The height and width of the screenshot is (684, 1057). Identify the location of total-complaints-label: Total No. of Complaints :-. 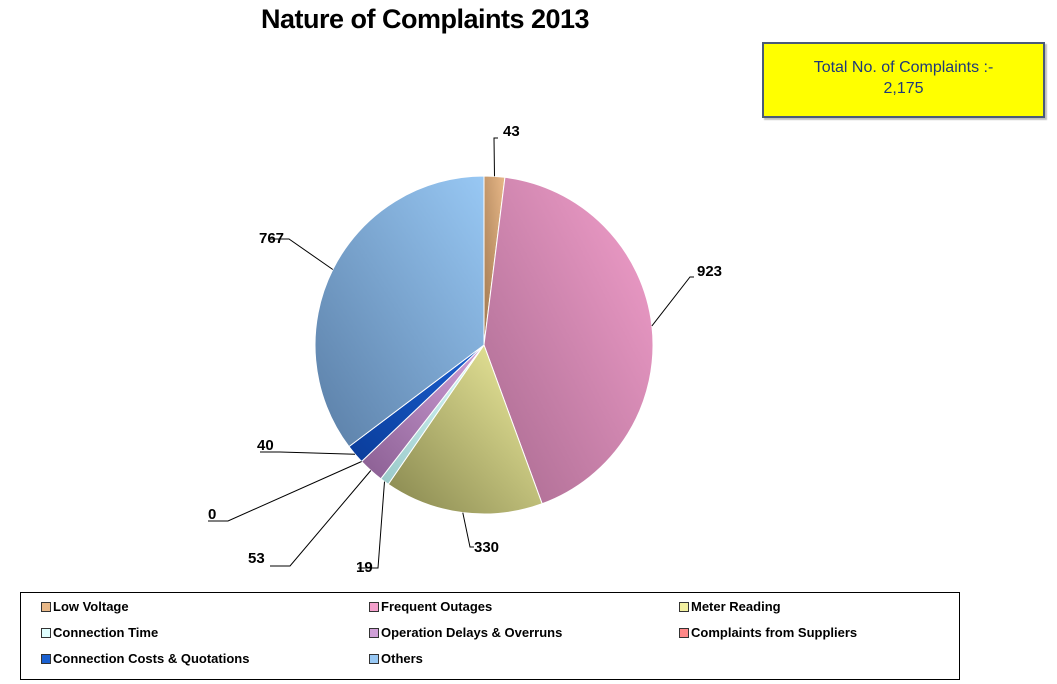
(903, 67).